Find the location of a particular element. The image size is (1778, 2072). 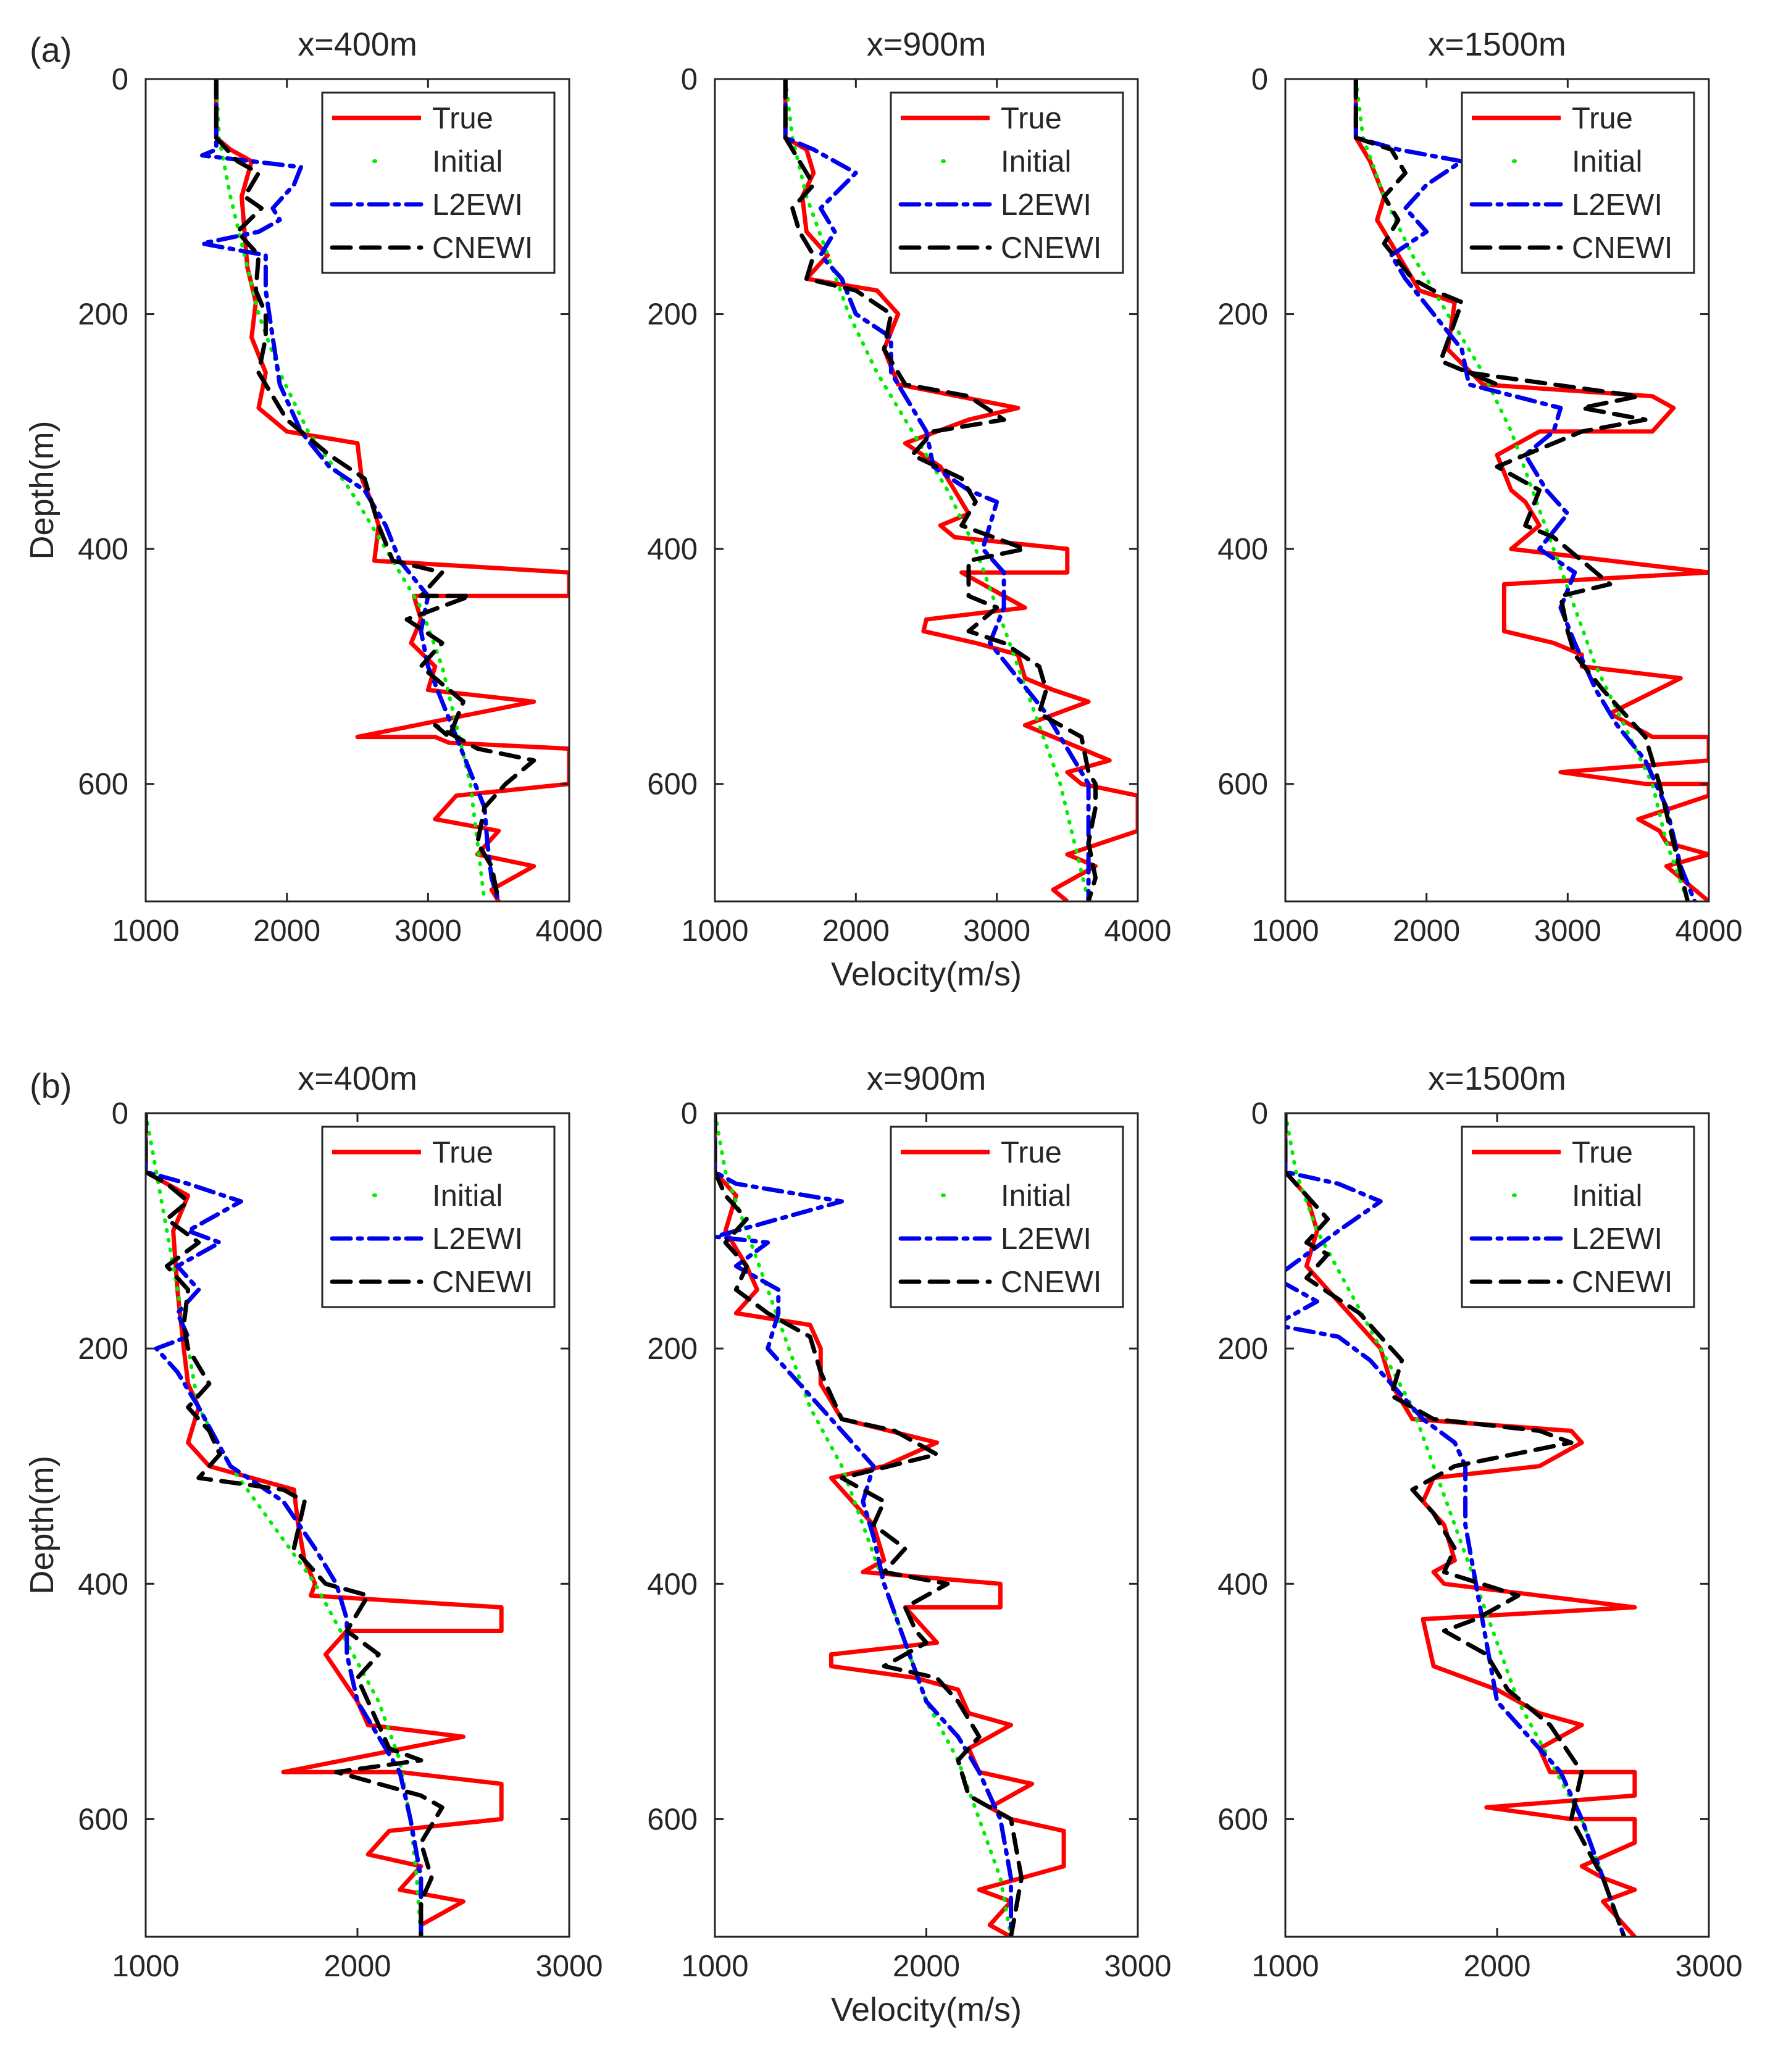

panel-b-x-400m-series-cnewi is located at coordinates (295, 1525).